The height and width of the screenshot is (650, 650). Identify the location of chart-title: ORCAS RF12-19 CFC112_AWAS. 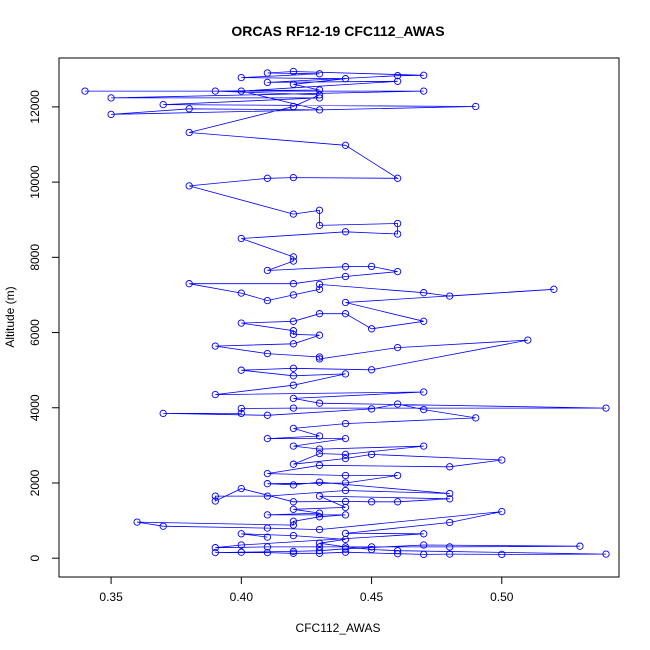
(337, 31).